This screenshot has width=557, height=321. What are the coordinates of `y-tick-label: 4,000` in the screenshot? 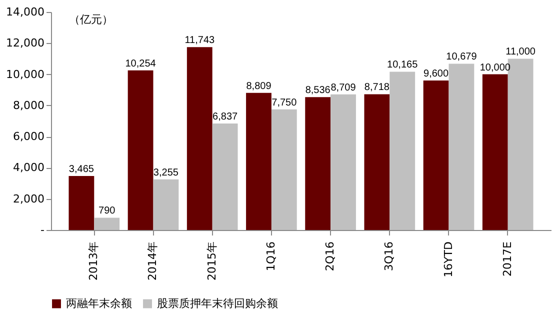 It's located at (28, 167).